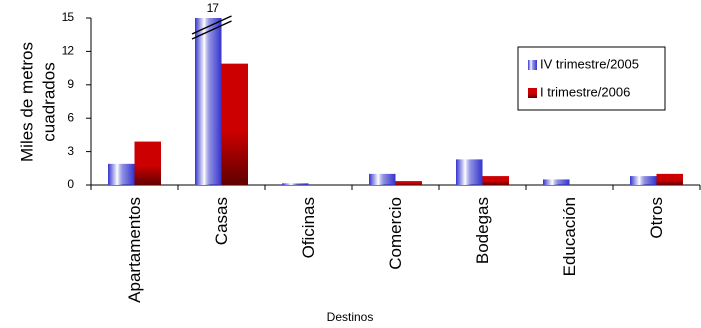 The image size is (701, 328). Describe the element at coordinates (26, 102) in the screenshot. I see `y-axis-label-line: Miles de metros` at that location.